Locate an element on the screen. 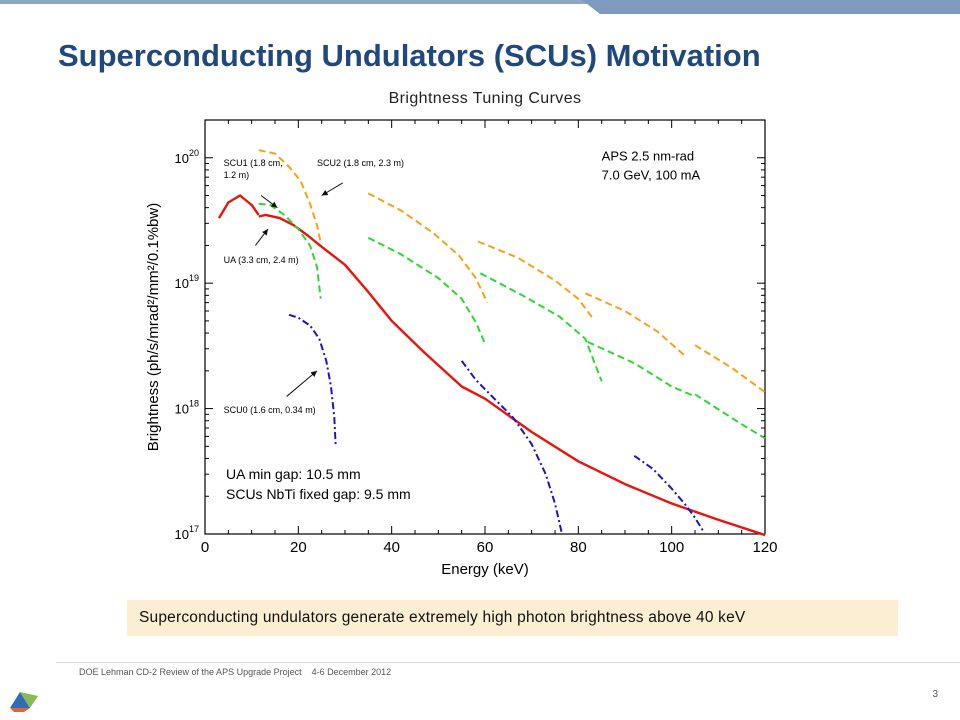  x-tick-label: 40 is located at coordinates (391, 547).